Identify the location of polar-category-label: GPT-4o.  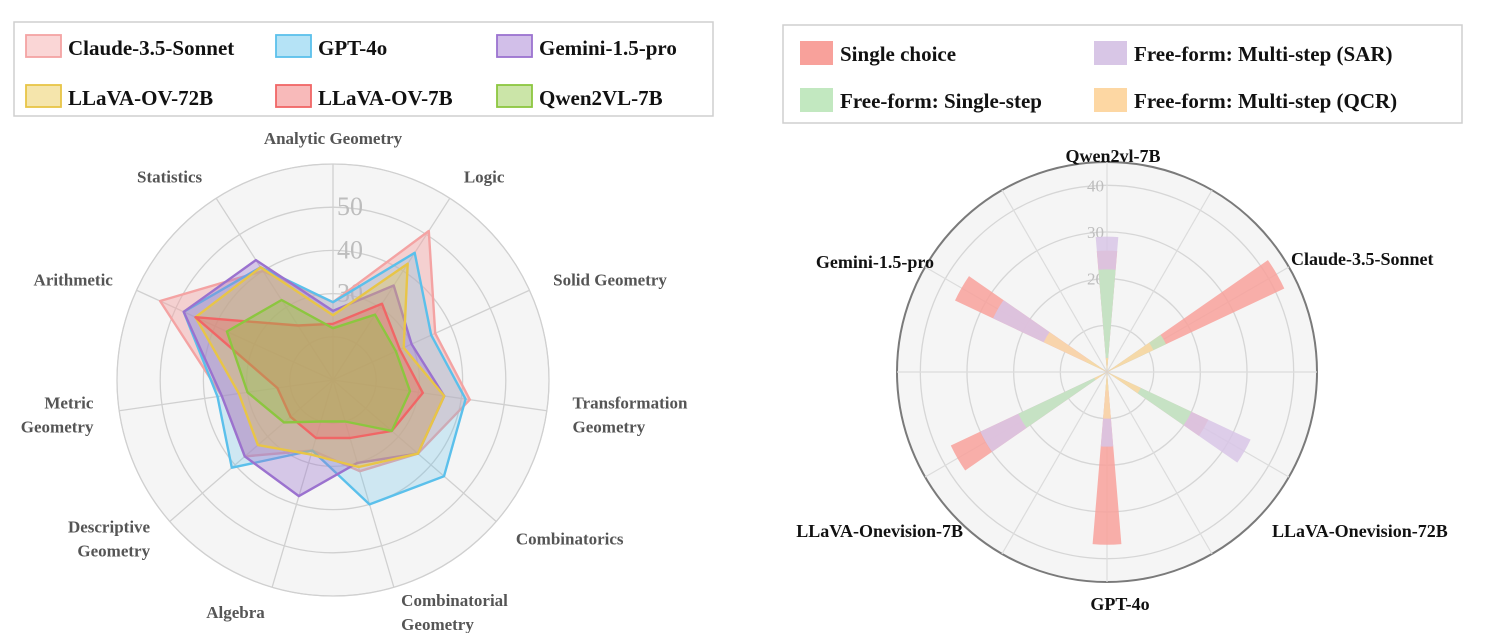
(1119, 604).